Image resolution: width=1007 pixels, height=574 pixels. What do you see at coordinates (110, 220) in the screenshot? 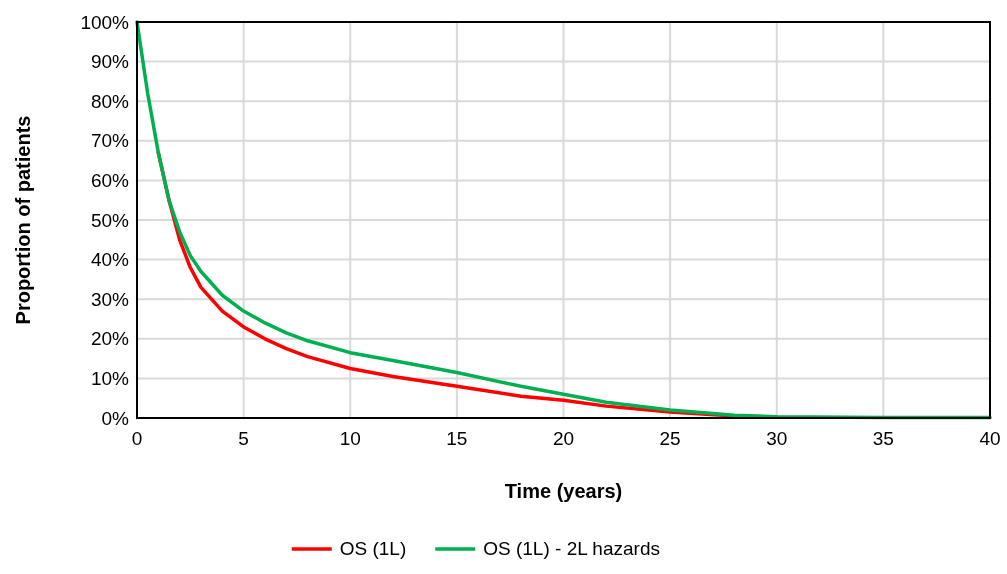
I see `y-tick-label: 50%` at bounding box center [110, 220].